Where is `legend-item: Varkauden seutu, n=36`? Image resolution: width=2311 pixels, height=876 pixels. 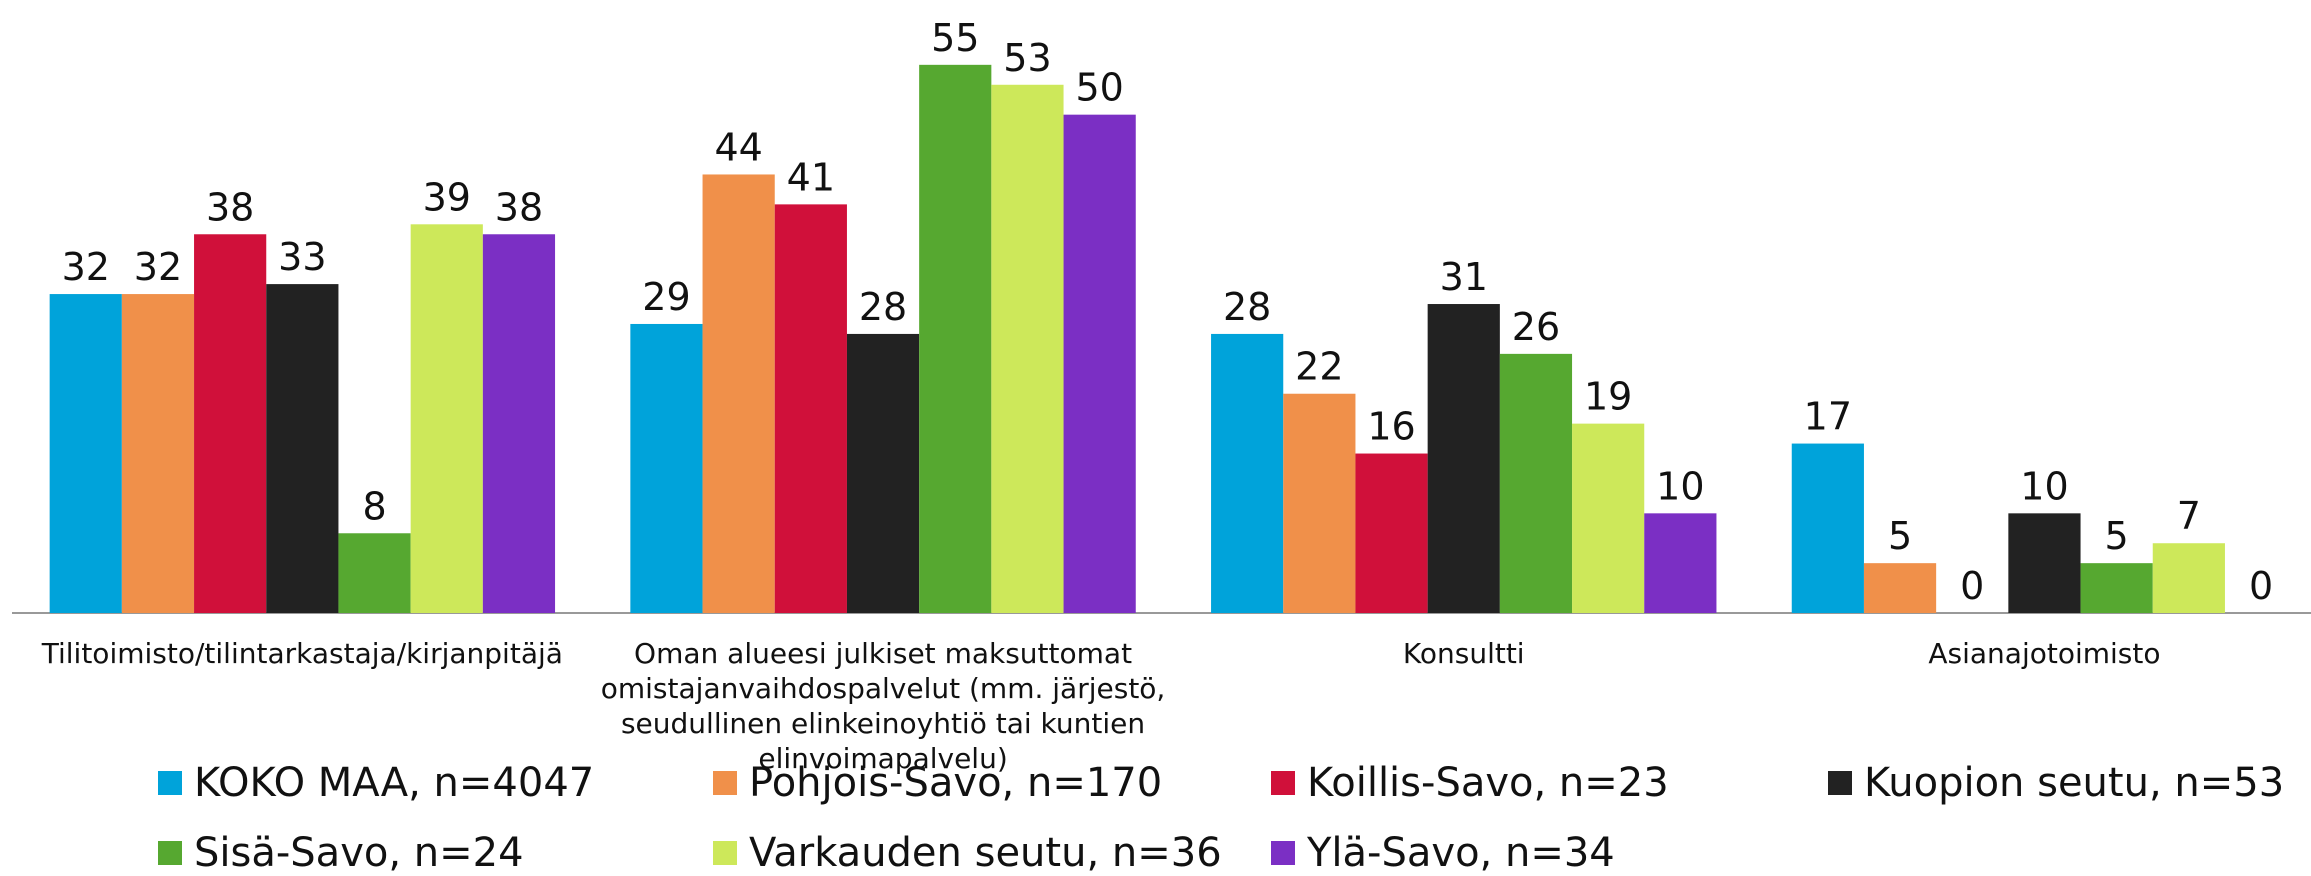 legend-item: Varkauden seutu, n=36 is located at coordinates (967, 853).